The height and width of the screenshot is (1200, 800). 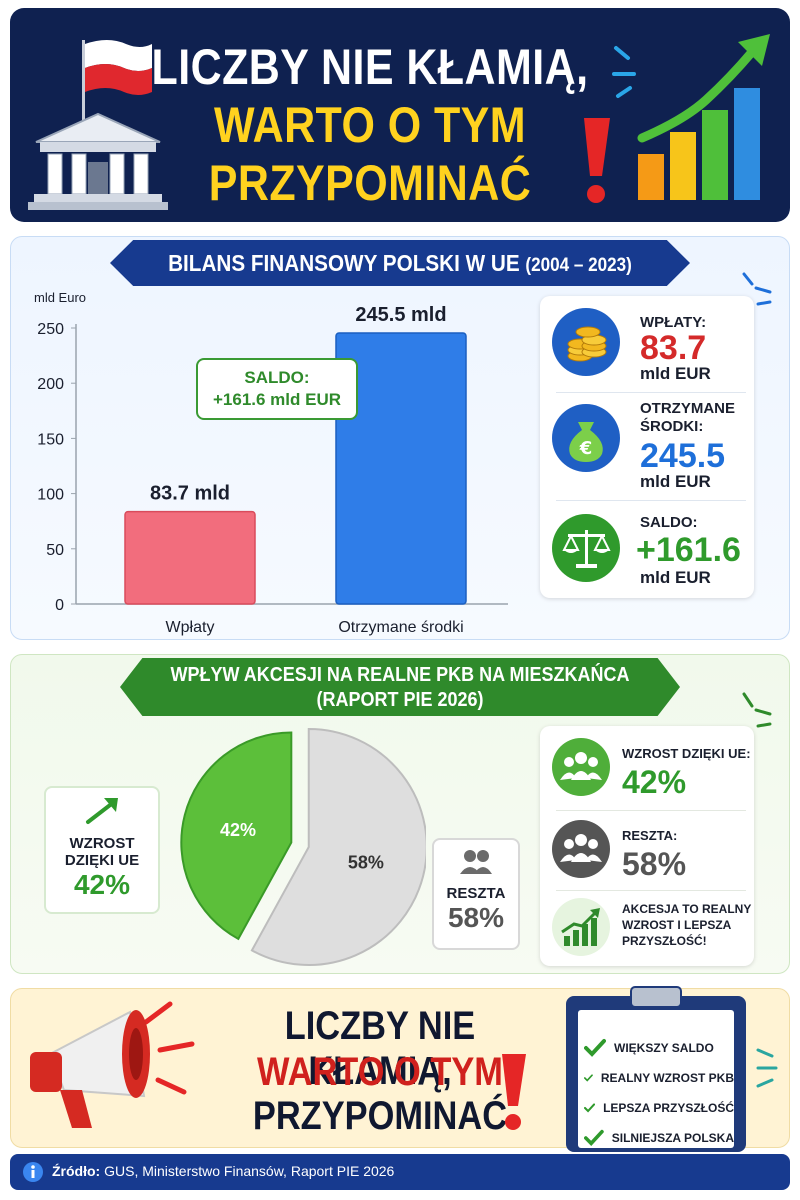 What do you see at coordinates (370, 183) in the screenshot?
I see `header-title-line3: PRZYPOMINAĆ` at bounding box center [370, 183].